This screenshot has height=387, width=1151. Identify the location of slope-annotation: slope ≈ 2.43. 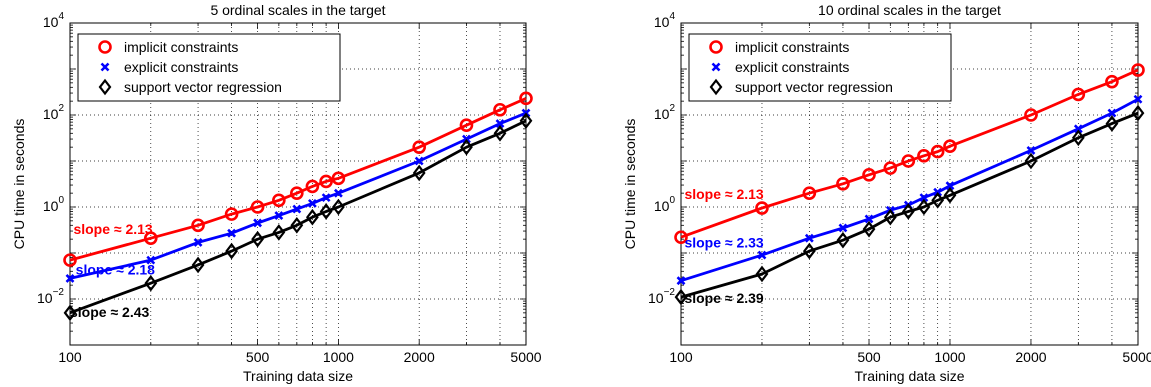
(109, 312).